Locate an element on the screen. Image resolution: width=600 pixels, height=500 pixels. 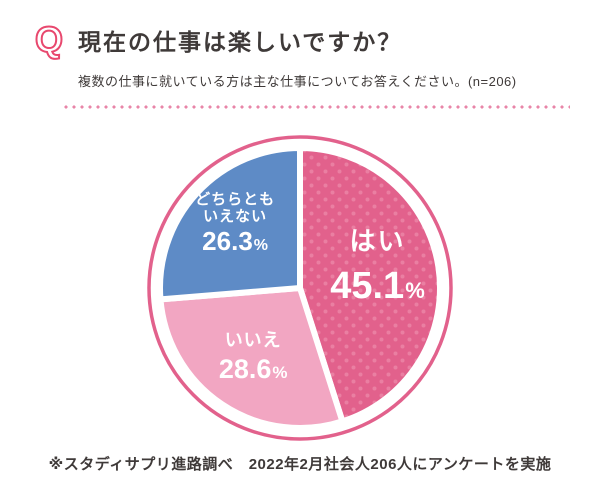
page-title: 現在の仕事は楽しいですか？ is located at coordinates (240, 42).